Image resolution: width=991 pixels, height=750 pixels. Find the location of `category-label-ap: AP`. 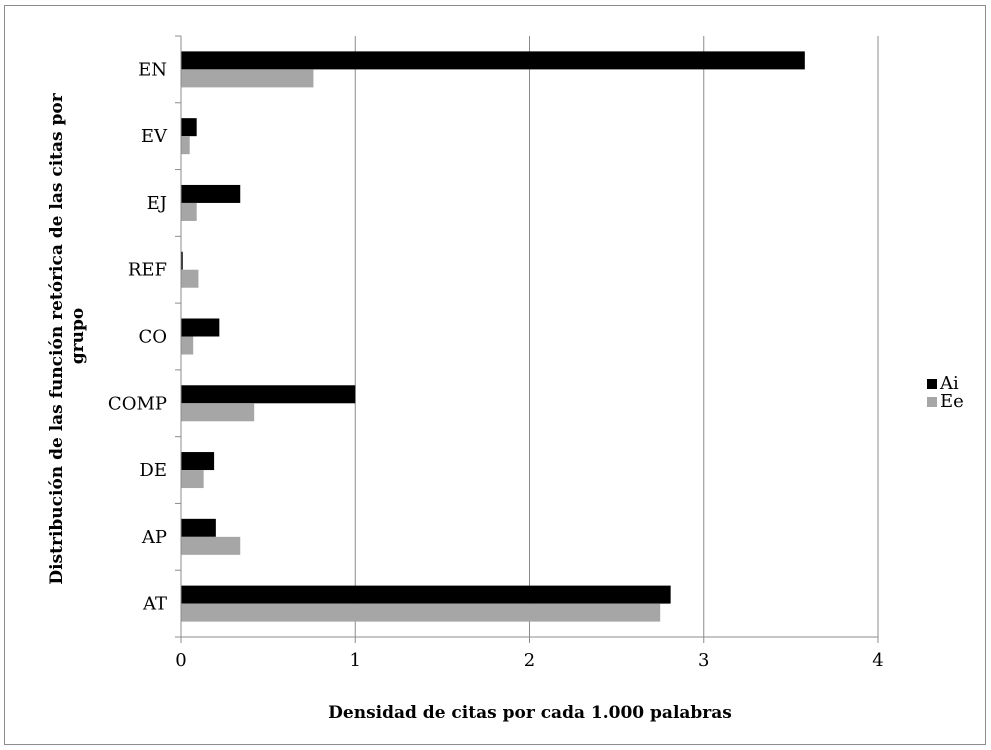

category-label-ap: AP is located at coordinates (154, 537).